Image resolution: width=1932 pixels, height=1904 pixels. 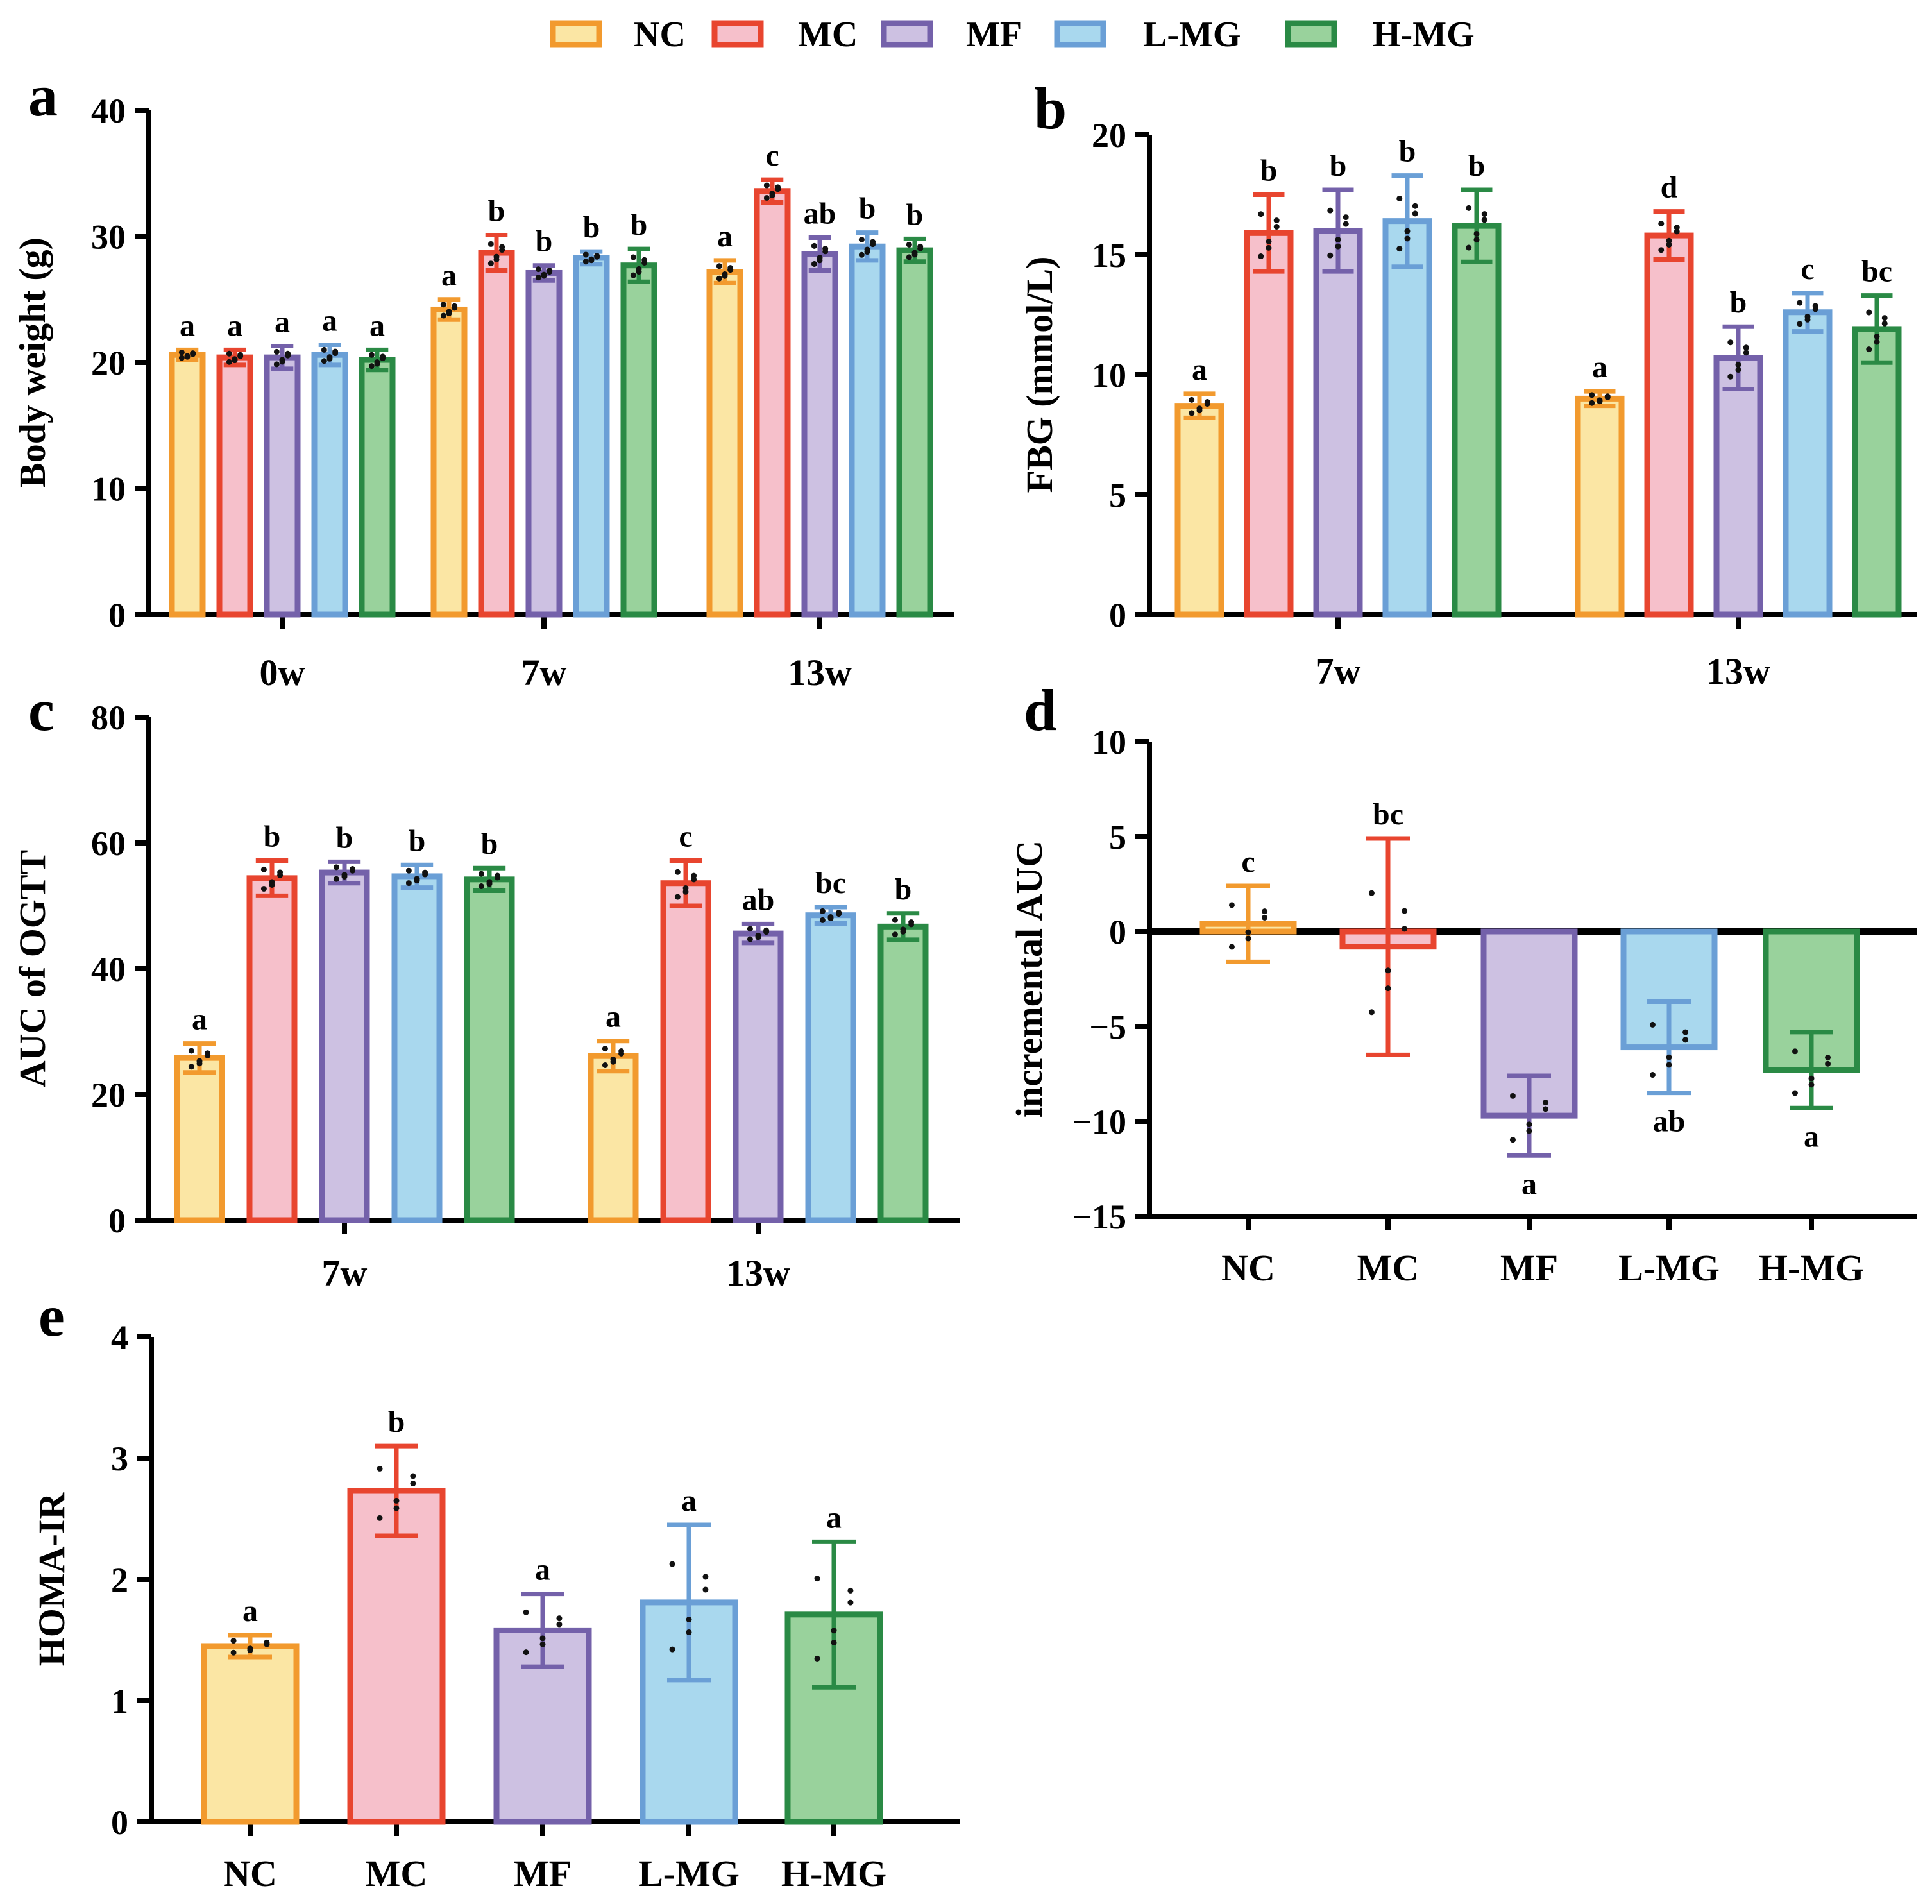 I want to click on y-tick-label-a: 30, so click(x=108, y=237).